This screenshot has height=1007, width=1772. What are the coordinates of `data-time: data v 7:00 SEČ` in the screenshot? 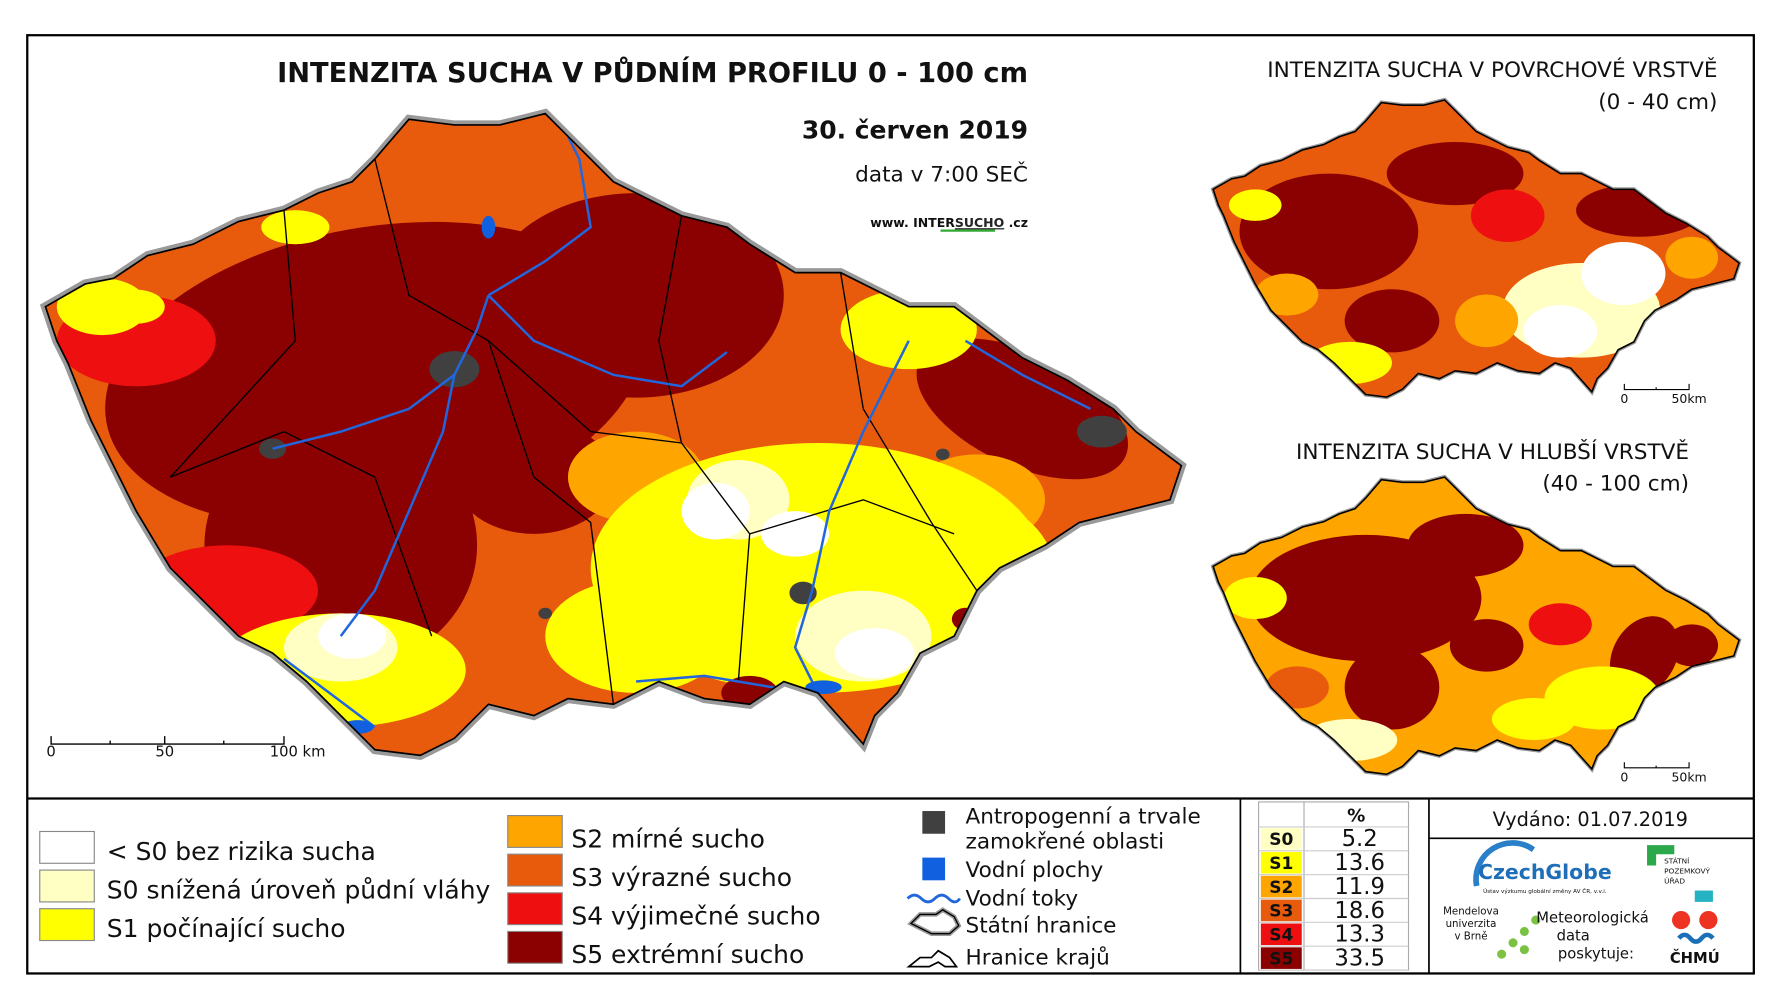 It's located at (941, 175).